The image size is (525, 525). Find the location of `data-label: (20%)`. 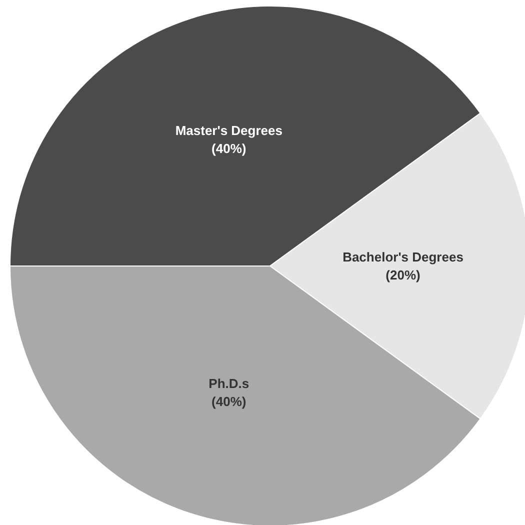

data-label: (20%) is located at coordinates (403, 275).